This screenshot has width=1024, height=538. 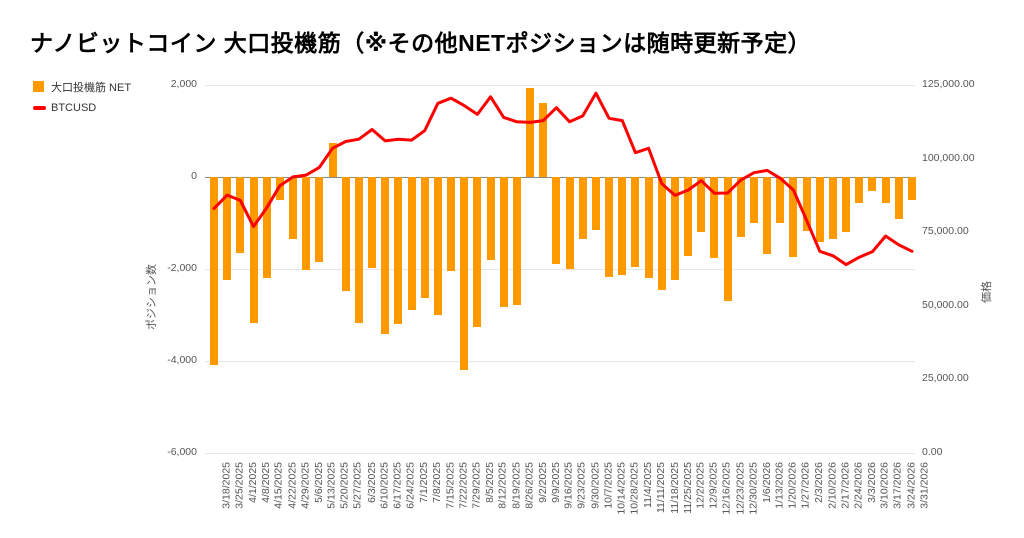 I want to click on right-axis-tick-label: 100,000.00, so click(x=948, y=157).